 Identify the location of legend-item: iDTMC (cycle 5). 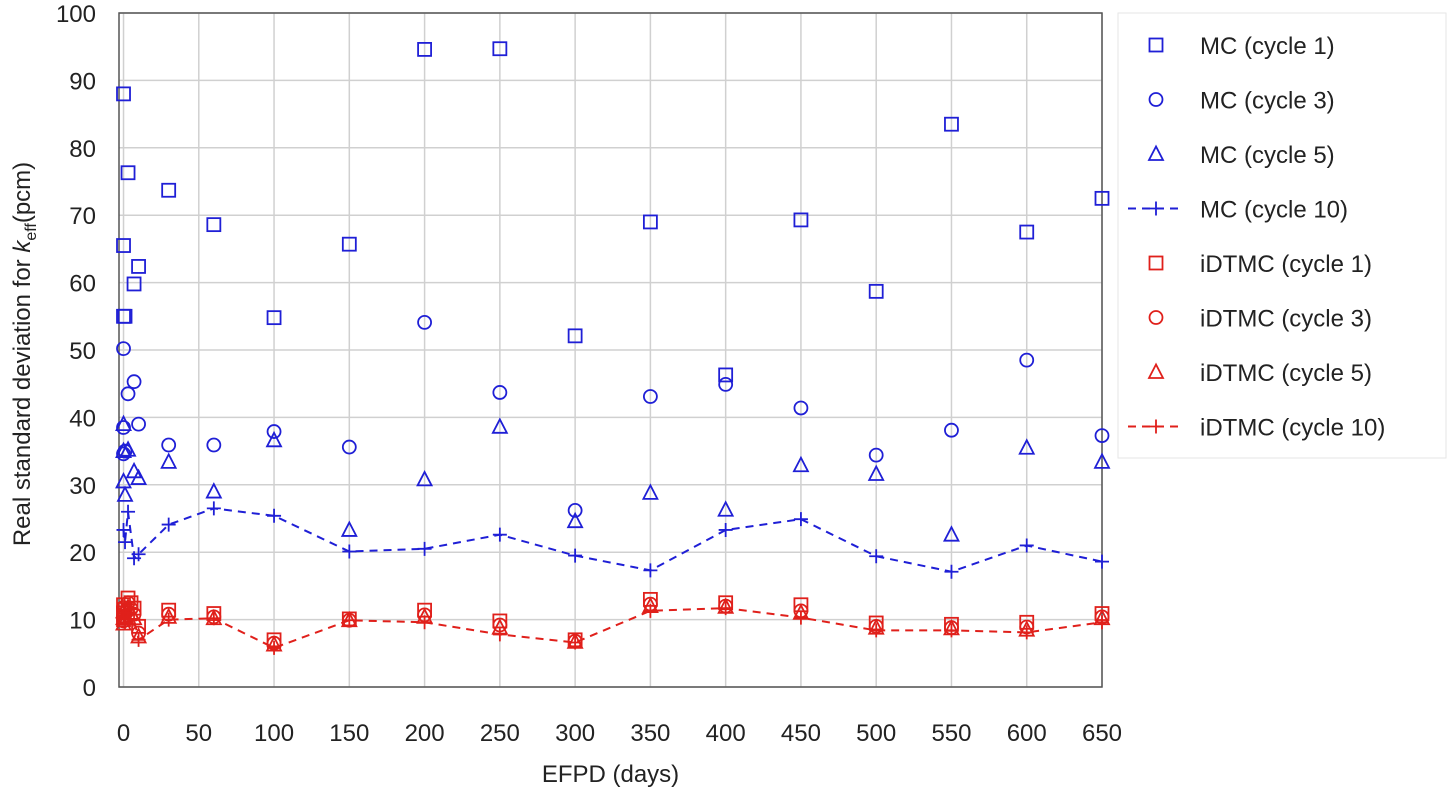
(1259, 373).